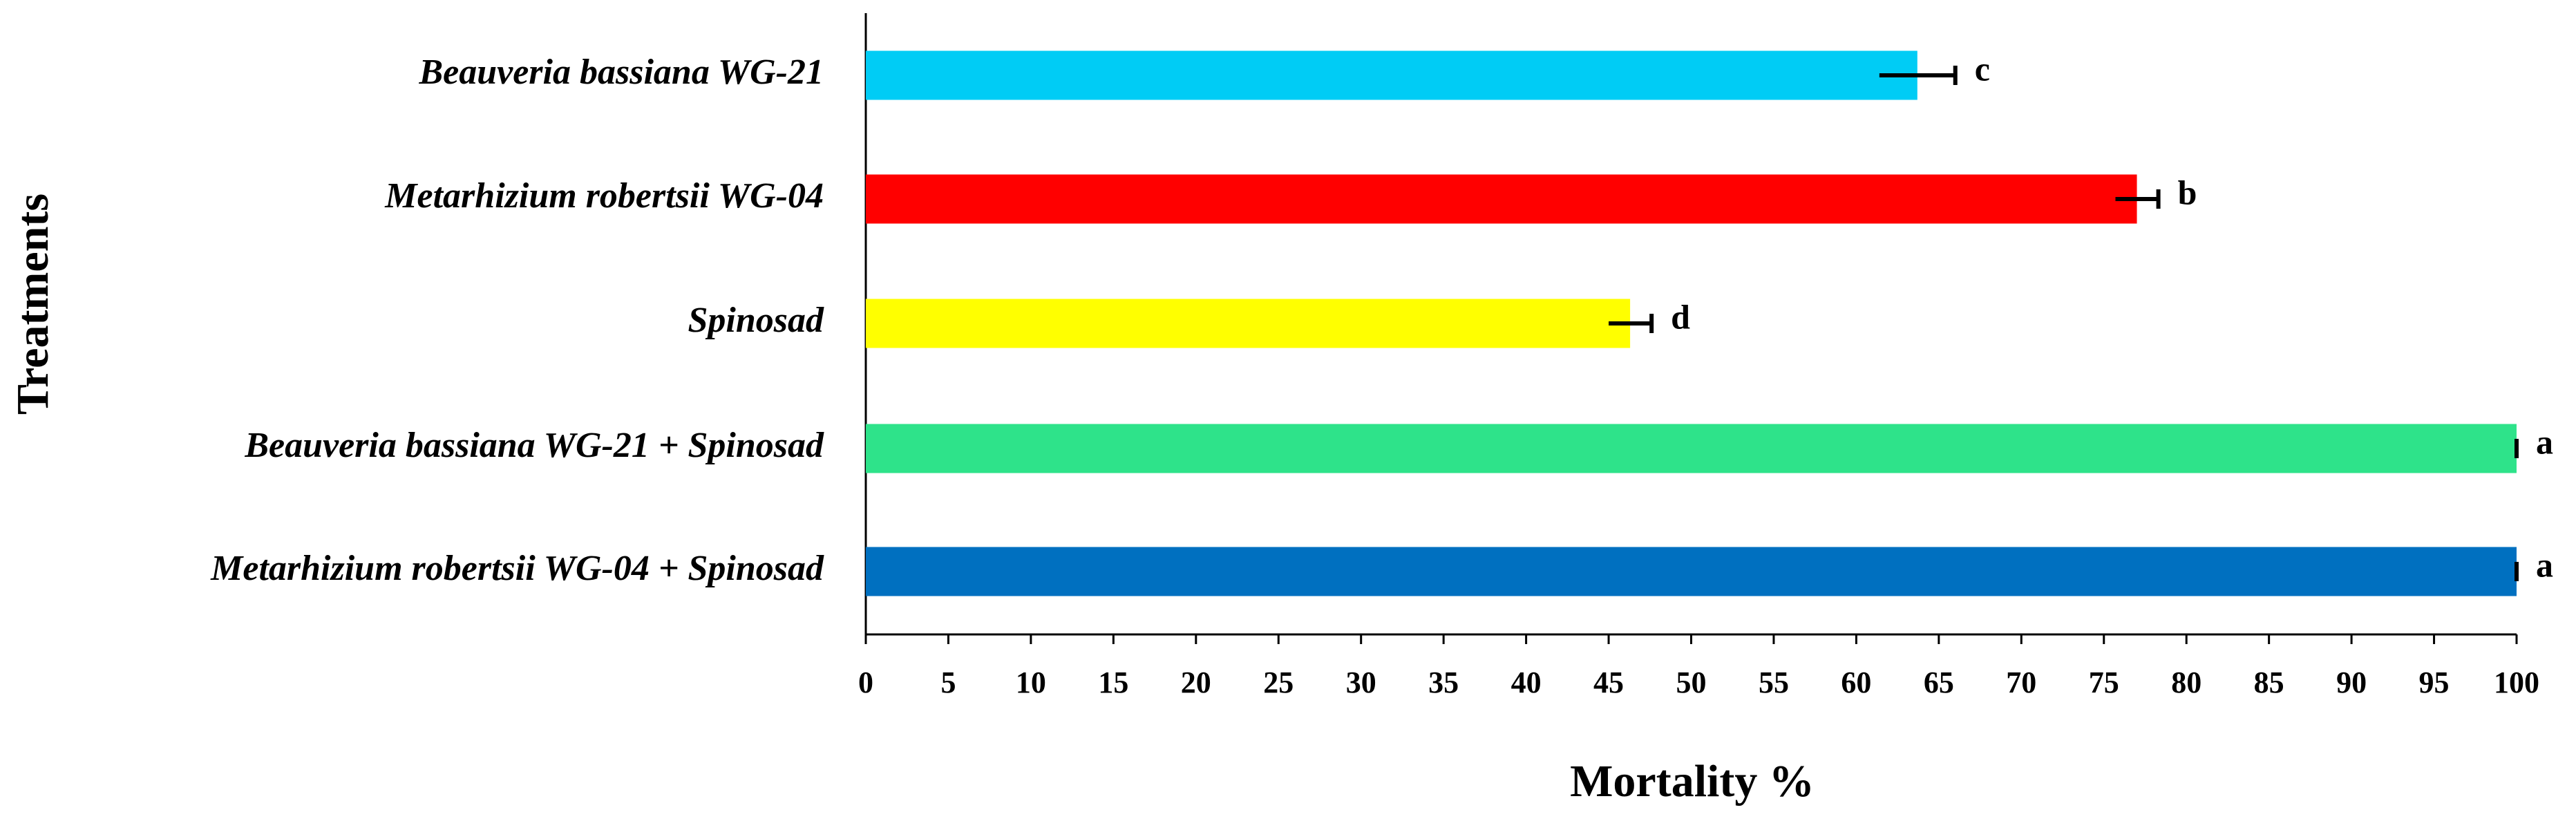 The width and height of the screenshot is (2576, 830). Describe the element at coordinates (1361, 682) in the screenshot. I see `x-tick-label: 30` at that location.